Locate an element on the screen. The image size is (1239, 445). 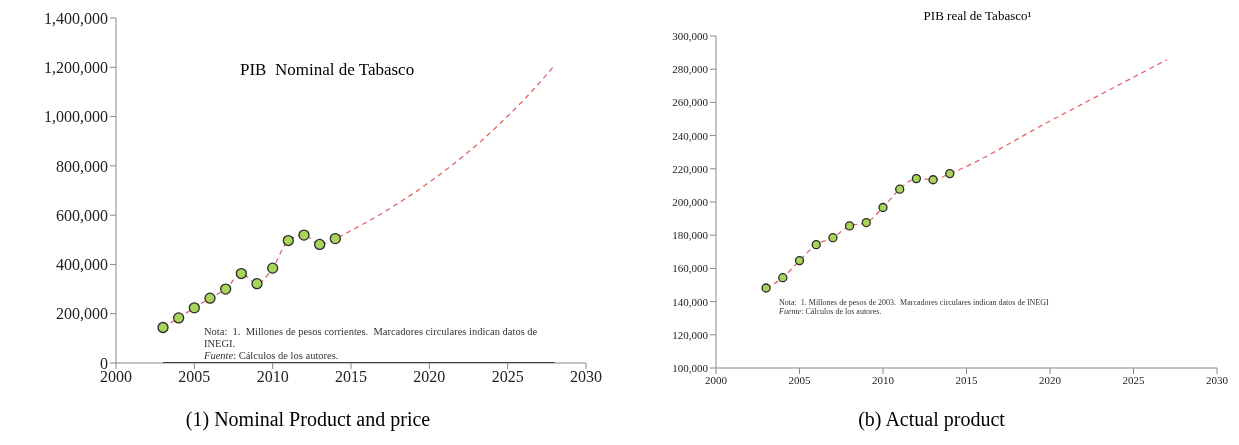
chart-title: PIB real de Tabasco¹ is located at coordinates (977, 16).